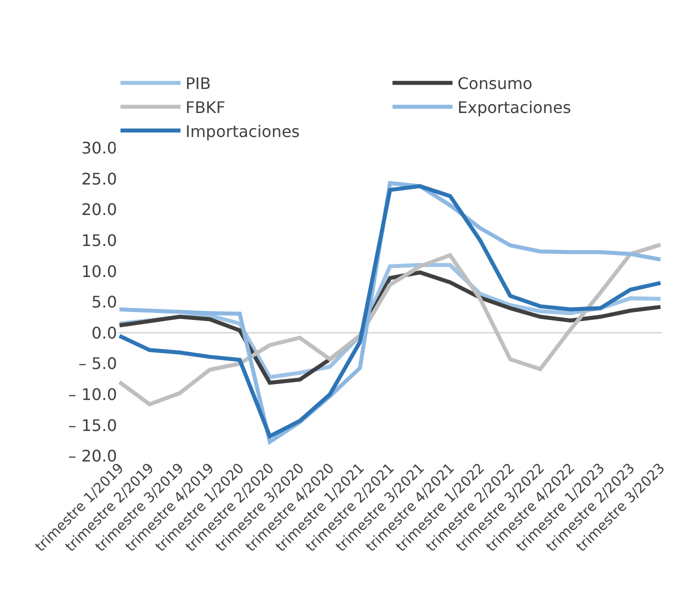 This screenshot has height=598, width=678. Describe the element at coordinates (99, 210) in the screenshot. I see `y-tick-label: 20.0` at that location.